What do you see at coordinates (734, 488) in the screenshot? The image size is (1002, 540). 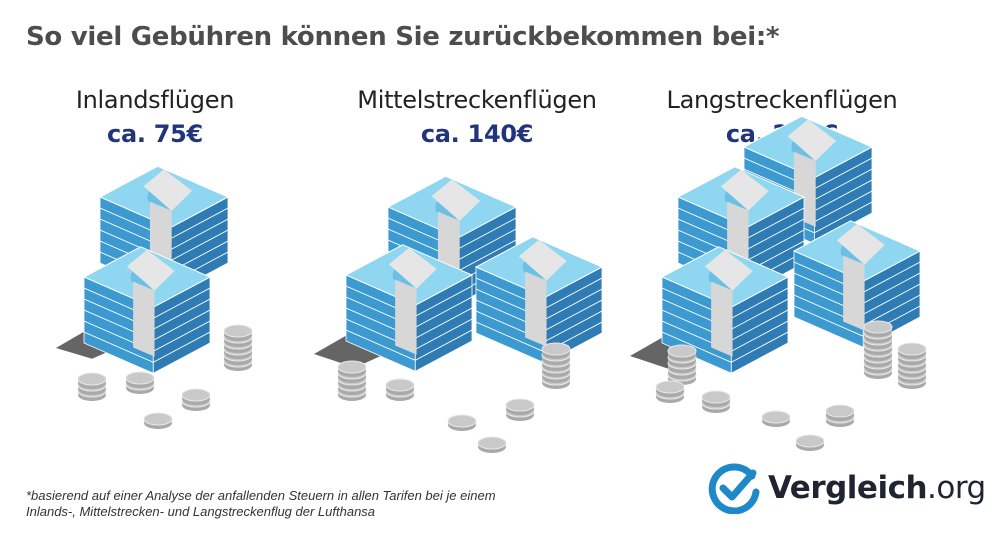 I see `checkmark-circle-icon` at bounding box center [734, 488].